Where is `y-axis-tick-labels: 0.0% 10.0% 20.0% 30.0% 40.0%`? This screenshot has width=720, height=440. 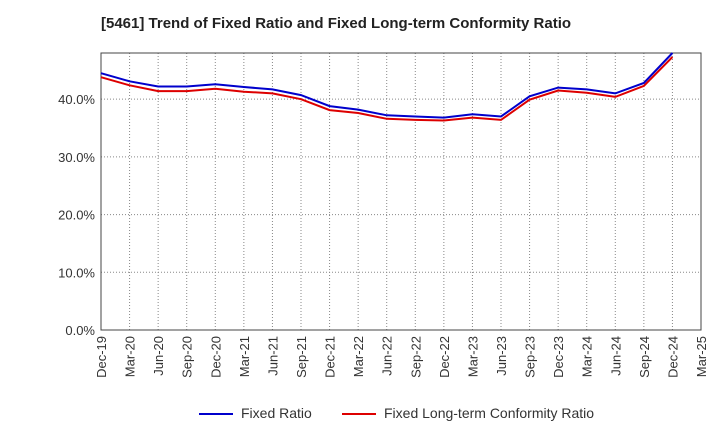
y-axis-tick-labels: 0.0% 10.0% 20.0% 30.0% 40.0% is located at coordinates (76, 215).